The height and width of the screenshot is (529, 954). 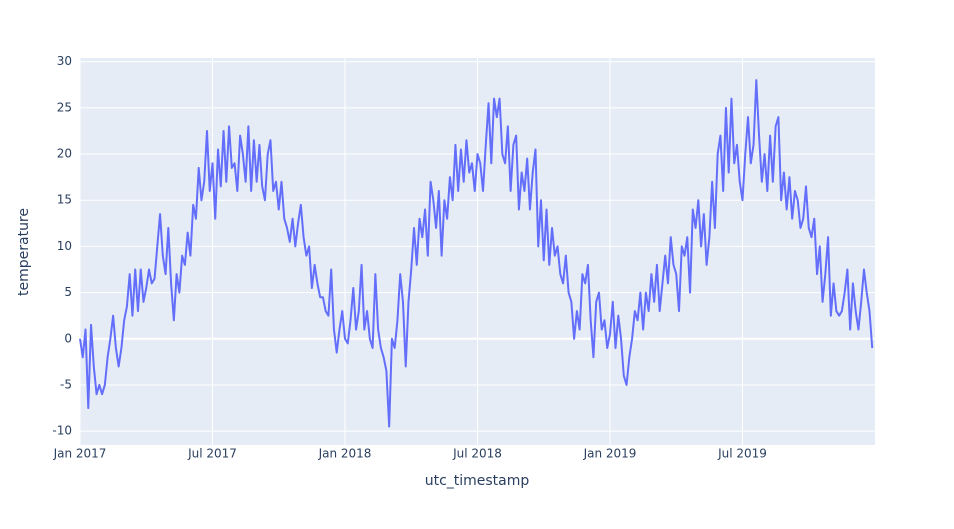 I want to click on y-tick-label: 25, so click(x=64, y=107).